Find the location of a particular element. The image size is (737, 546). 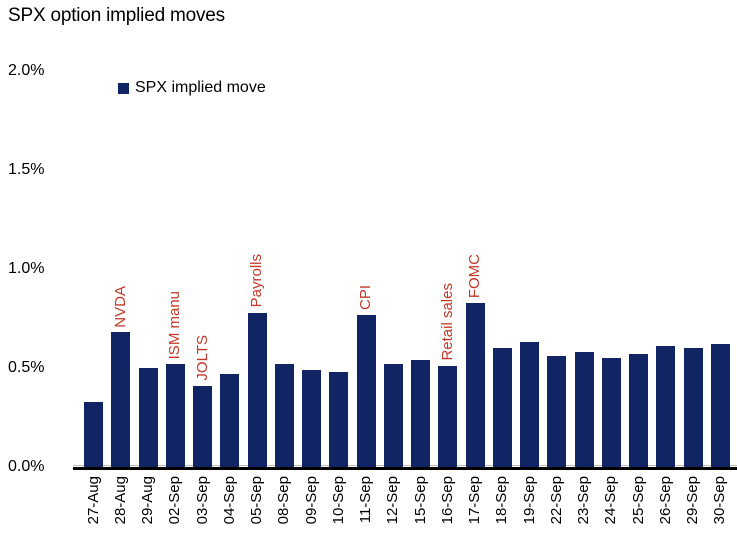

bar-29-Sep is located at coordinates (693, 407).